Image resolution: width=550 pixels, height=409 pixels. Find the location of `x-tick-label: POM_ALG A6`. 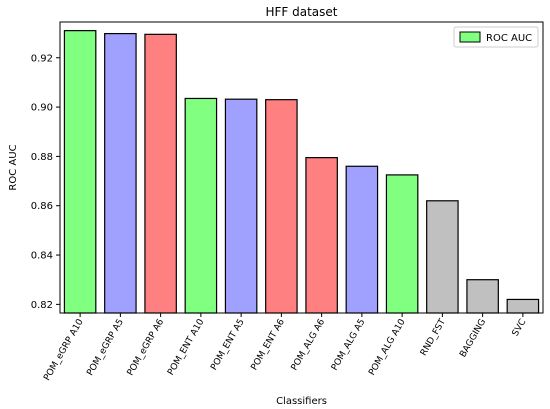

x-tick-label: POM_ALG A6 is located at coordinates (309, 344).